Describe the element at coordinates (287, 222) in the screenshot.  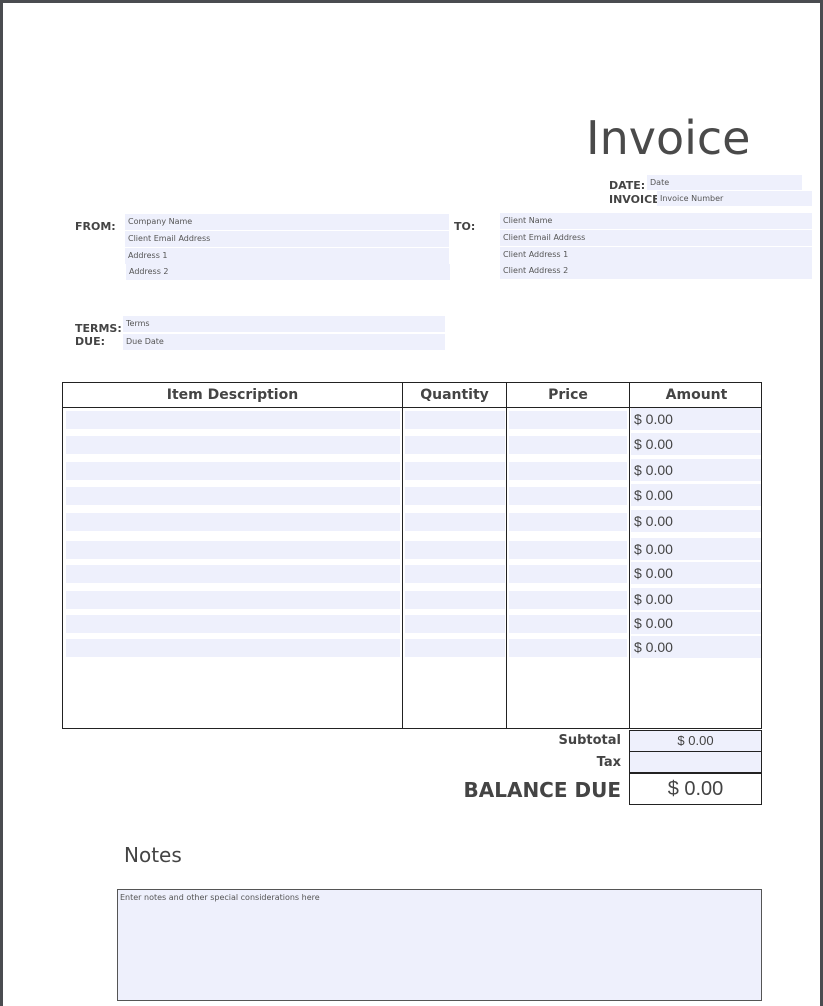
I see `company-name-field: Company Name` at that location.